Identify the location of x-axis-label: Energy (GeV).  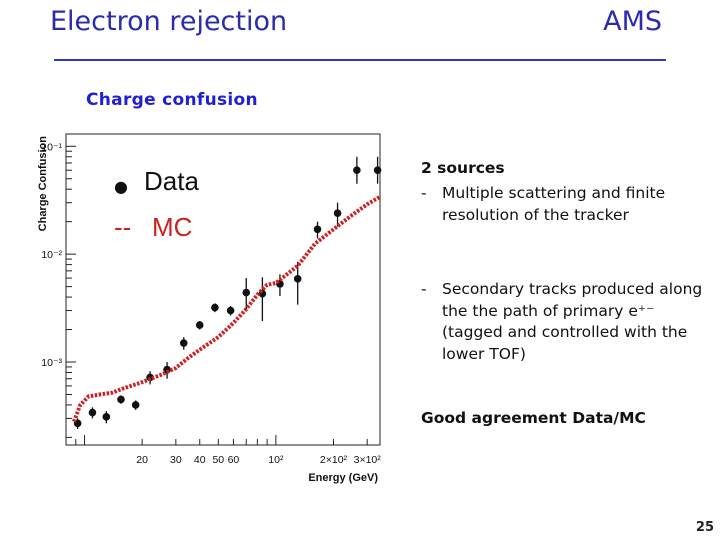
(343, 478).